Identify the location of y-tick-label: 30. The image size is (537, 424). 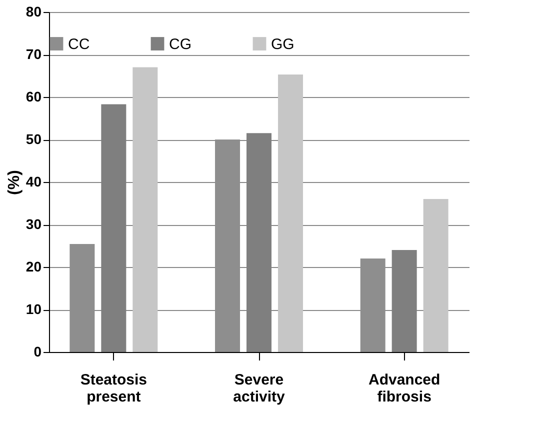
(34, 224).